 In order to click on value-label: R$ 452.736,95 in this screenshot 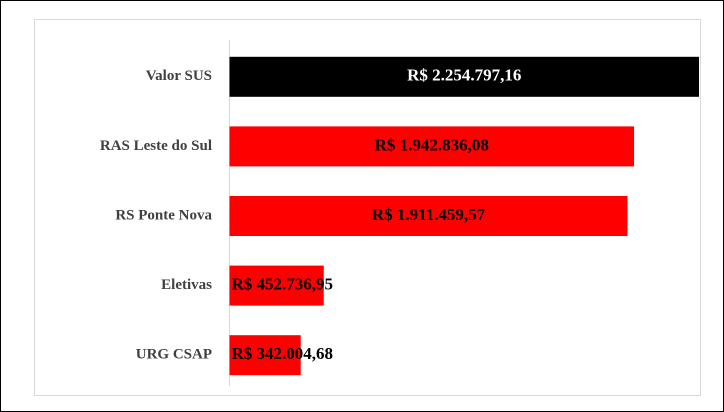, I will do `click(283, 284)`.